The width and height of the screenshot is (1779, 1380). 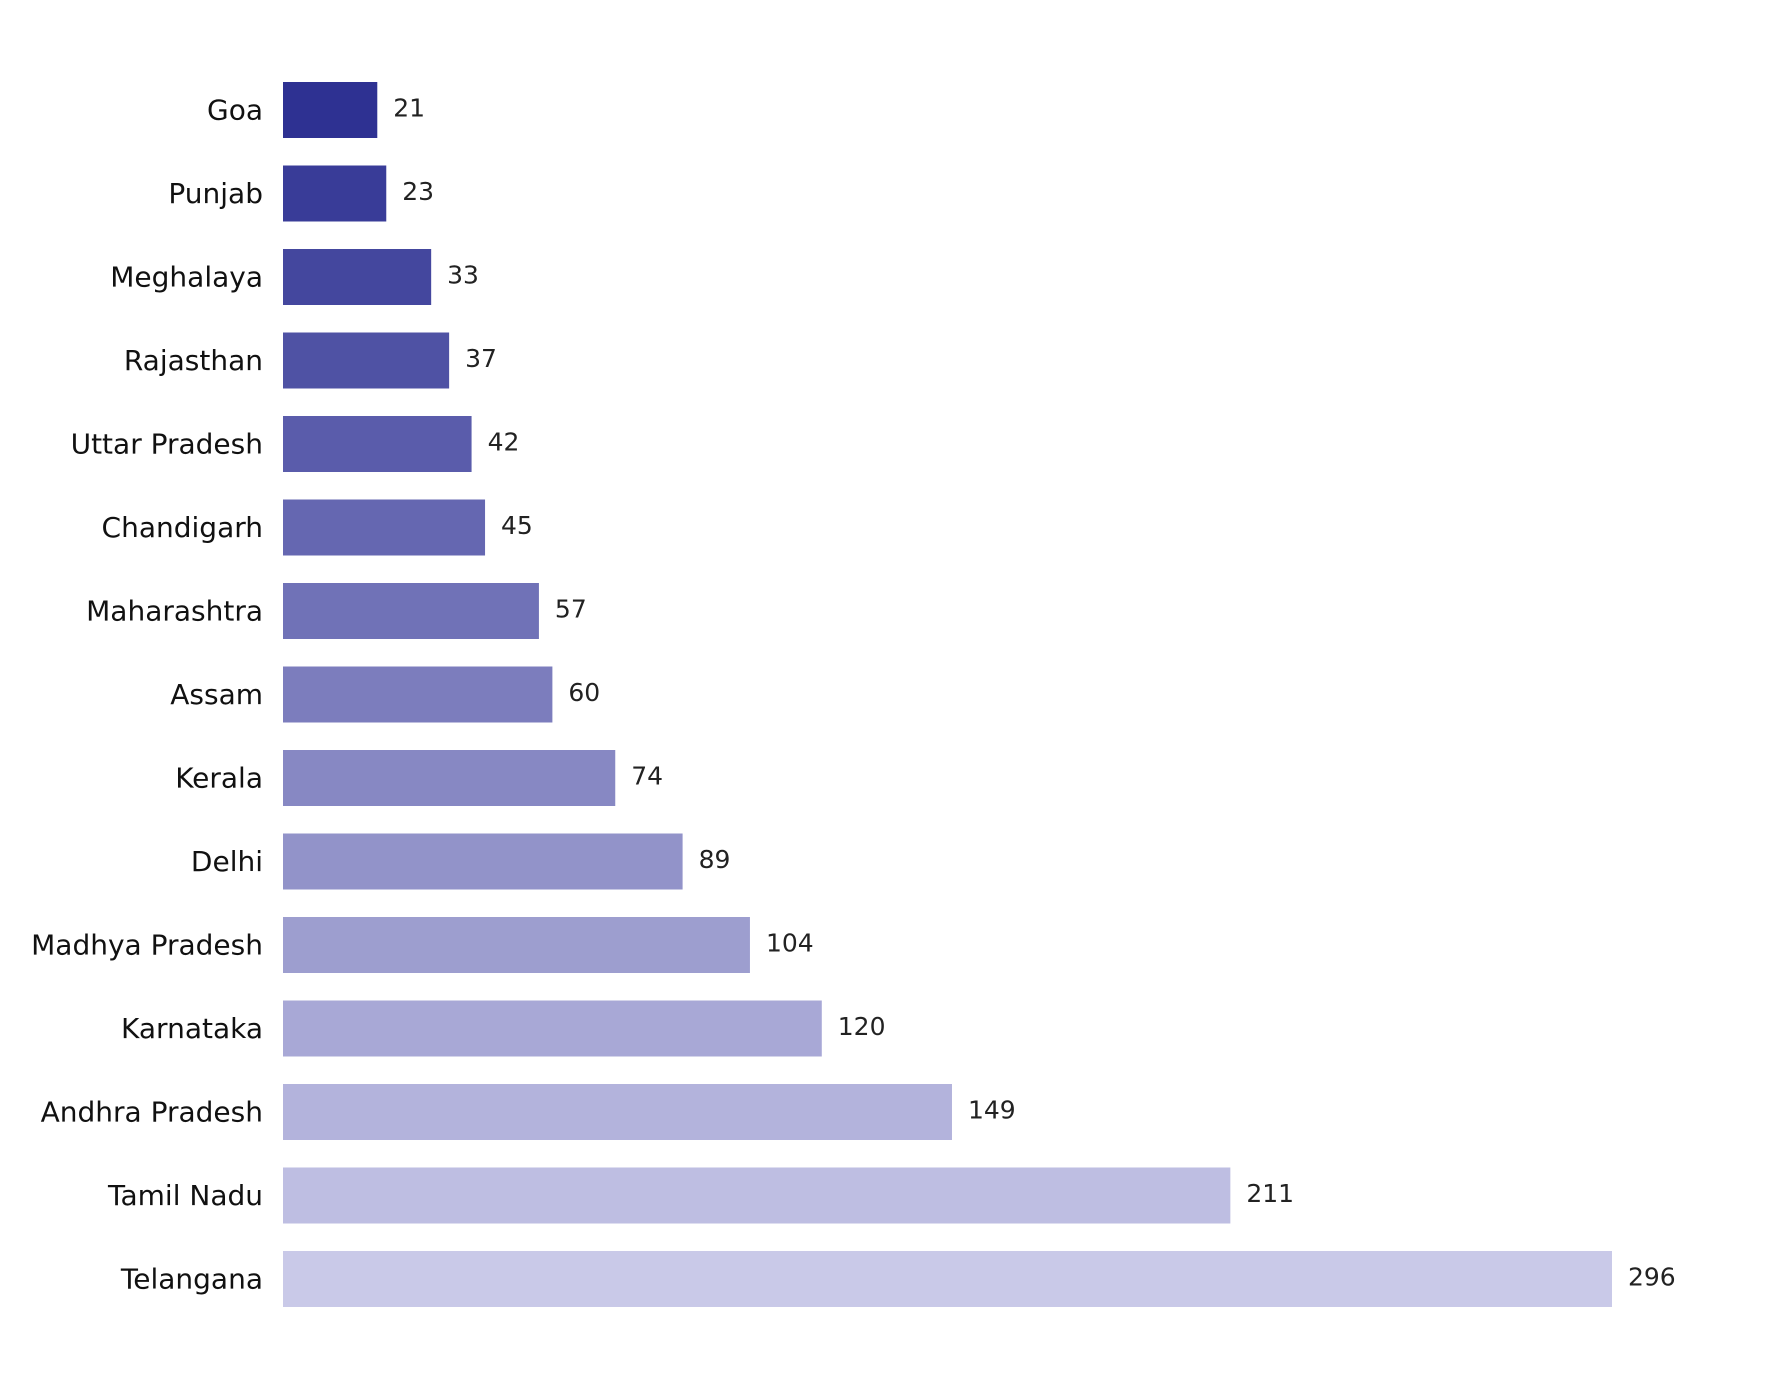 I want to click on value-label: 45, so click(x=517, y=525).